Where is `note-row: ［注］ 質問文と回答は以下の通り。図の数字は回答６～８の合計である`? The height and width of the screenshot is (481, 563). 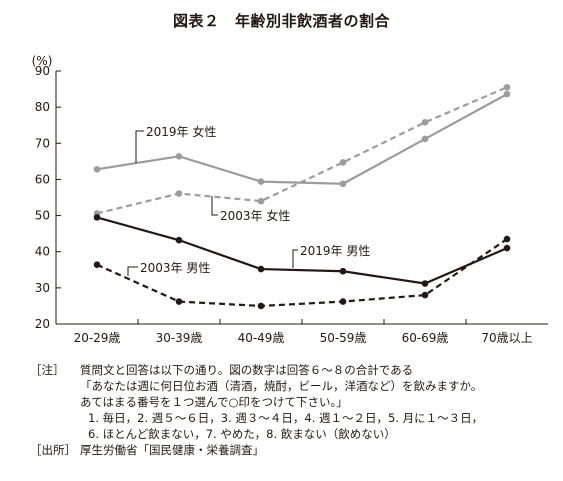
note-row: ［注］ 質問文と回答は以下の通り。図の数字は回答６～８の合計である is located at coordinates (256, 370).